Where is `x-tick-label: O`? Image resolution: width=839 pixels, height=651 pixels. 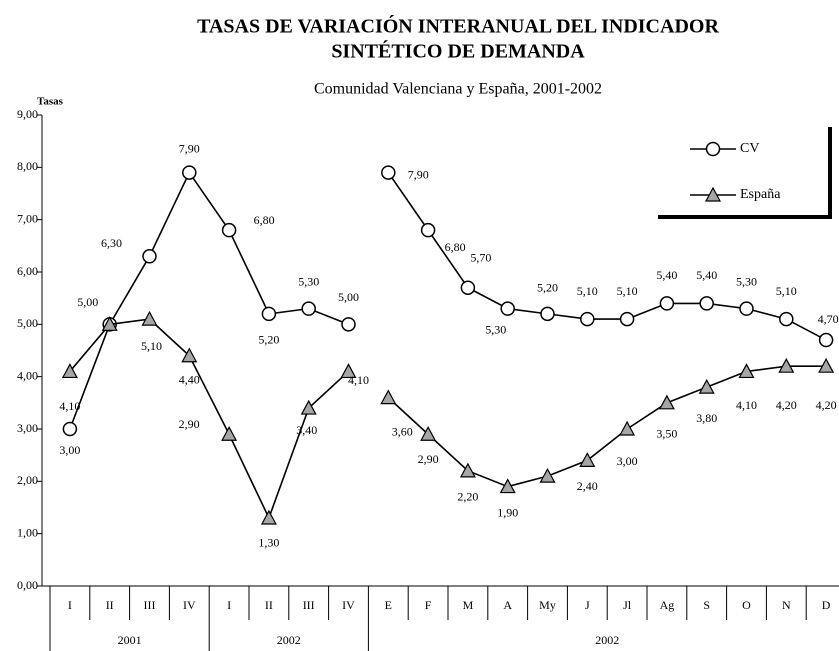
x-tick-label: O is located at coordinates (746, 605).